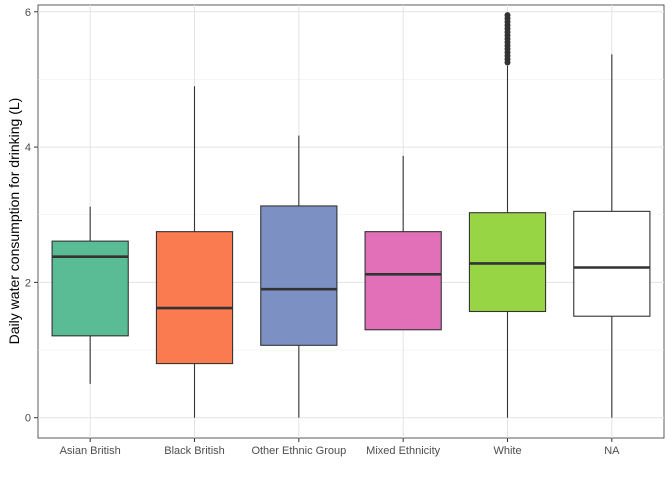 Image resolution: width=672 pixels, height=480 pixels. I want to click on x-tick-label: Black British, so click(194, 451).